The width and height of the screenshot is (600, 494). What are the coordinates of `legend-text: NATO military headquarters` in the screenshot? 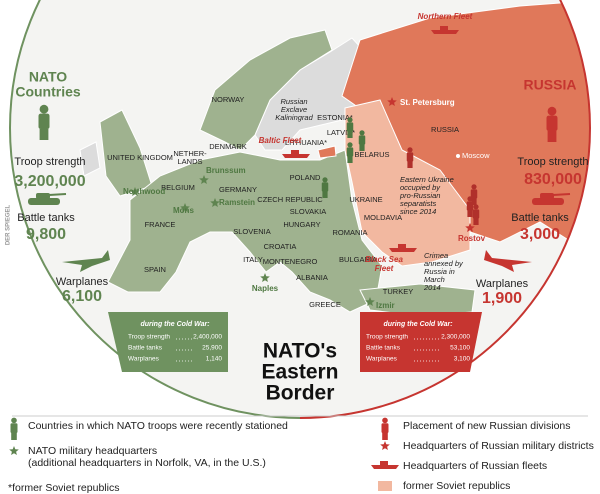 It's located at (92, 451).